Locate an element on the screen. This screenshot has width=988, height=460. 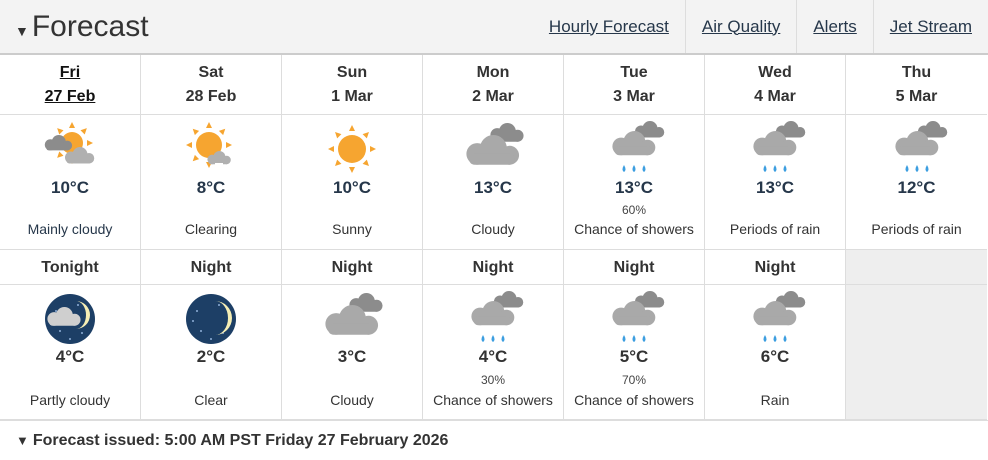
temperature: 8°C is located at coordinates (211, 187).